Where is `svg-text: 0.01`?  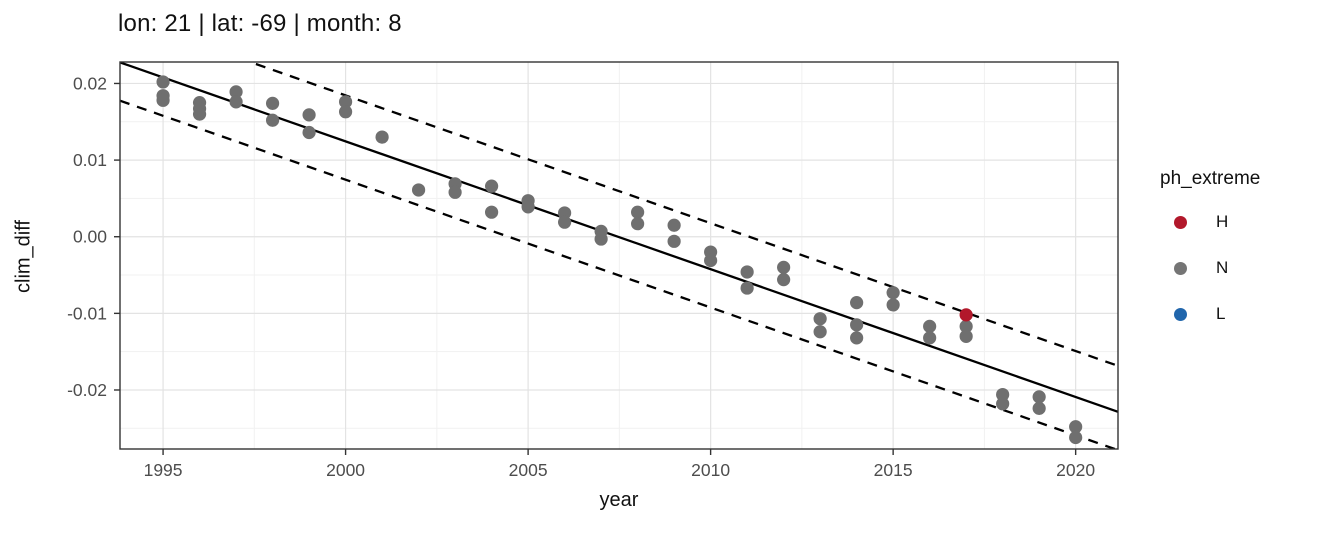
svg-text: 0.01 is located at coordinates (90, 160).